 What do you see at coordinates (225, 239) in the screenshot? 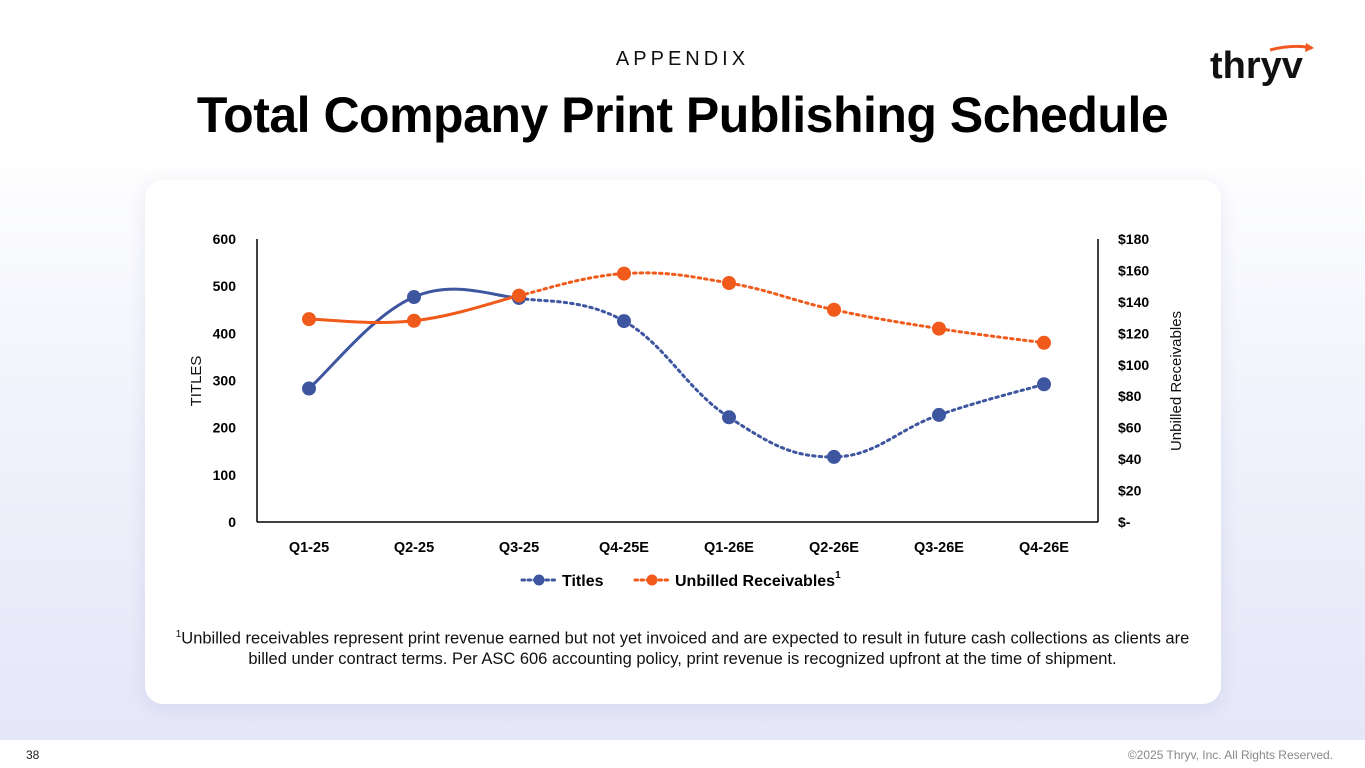
I see `left-tick-label: 600` at bounding box center [225, 239].